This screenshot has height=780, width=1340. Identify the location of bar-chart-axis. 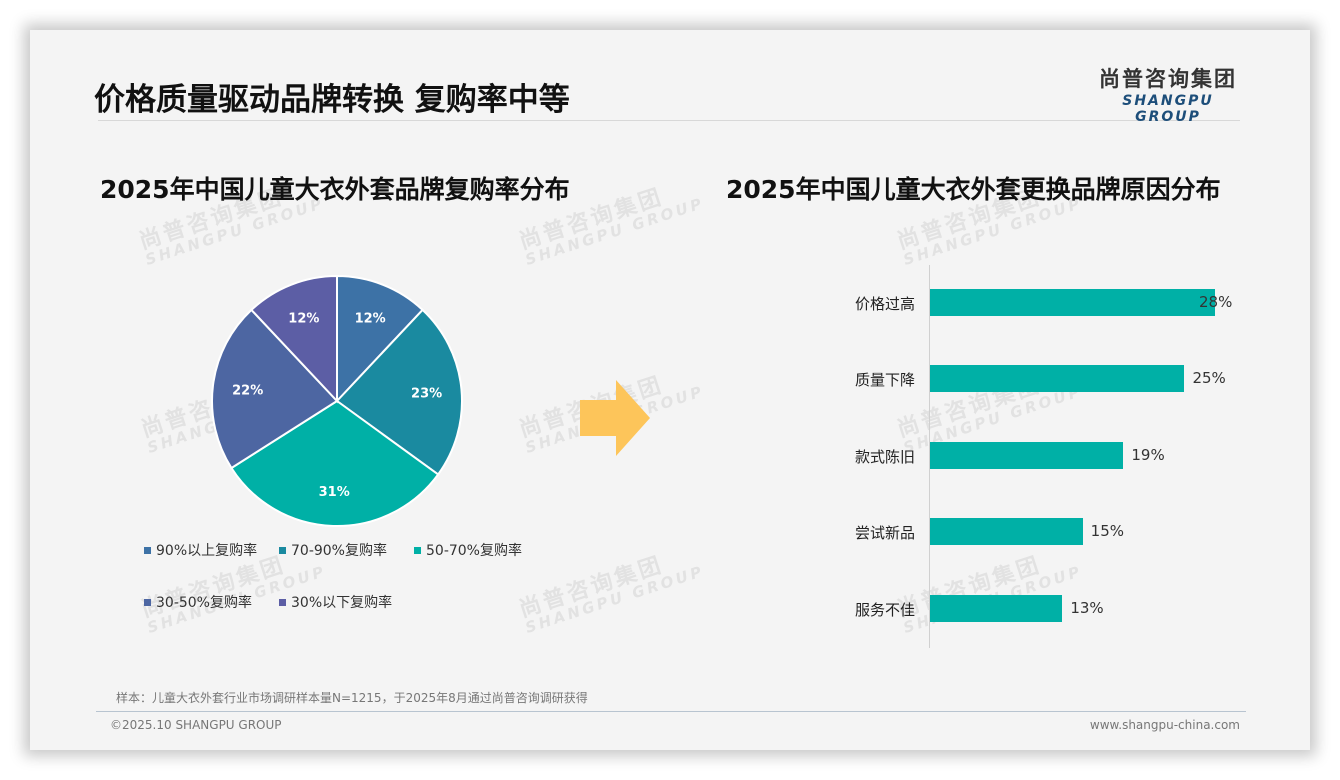
(929, 456).